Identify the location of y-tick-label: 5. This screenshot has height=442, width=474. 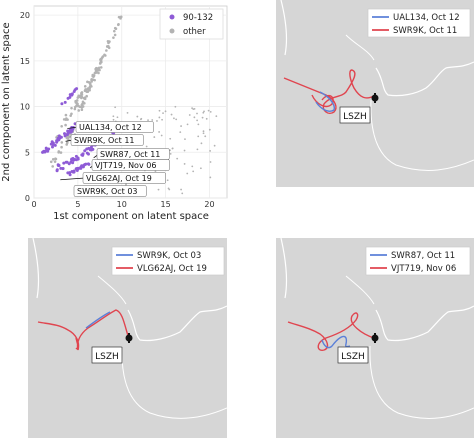
(27, 152).